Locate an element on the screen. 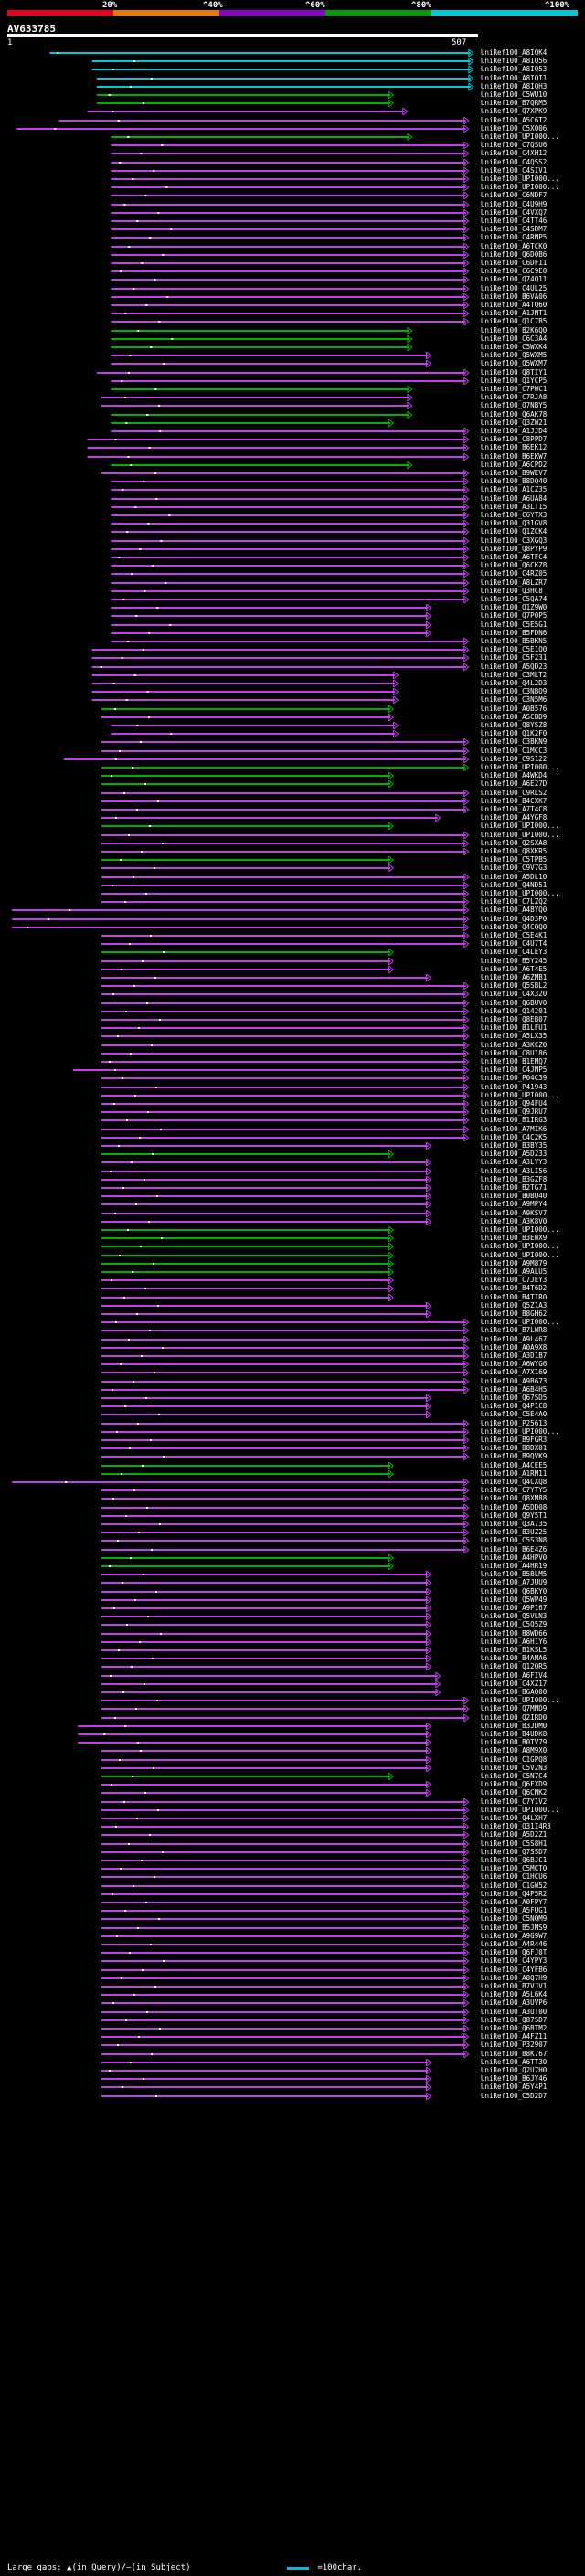 The width and height of the screenshot is (585, 2576). hit-row: UniRef100_P32907 is located at coordinates (293, 2045).